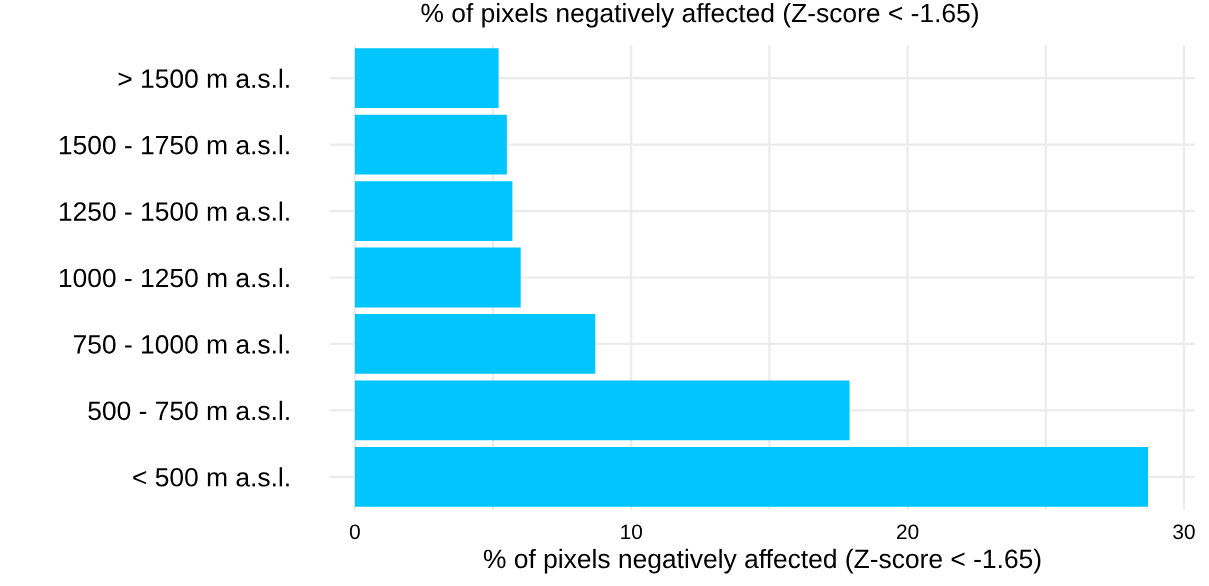 This screenshot has width=1209, height=586. I want to click on x-axis-title: % of pixels negatively affected (Z-score < -1.65), so click(762, 561).